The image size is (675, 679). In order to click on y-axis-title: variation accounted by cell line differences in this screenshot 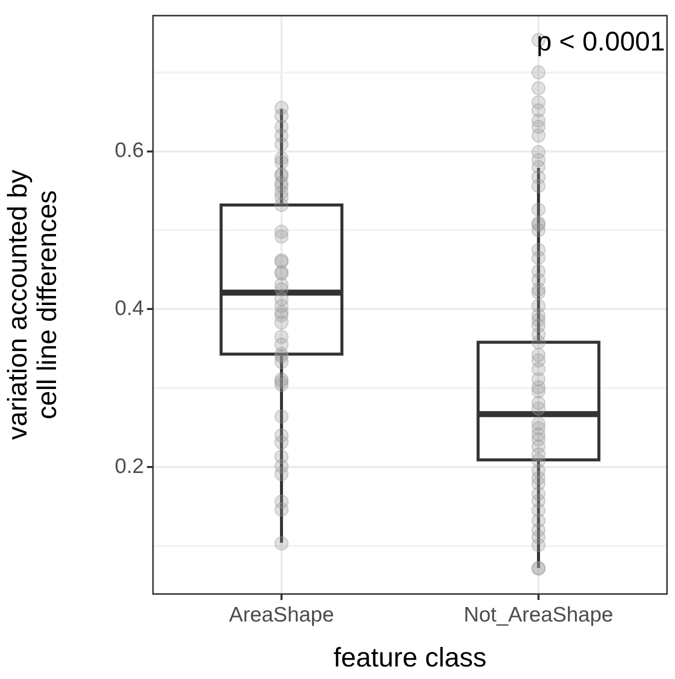, I will do `click(32, 304)`.